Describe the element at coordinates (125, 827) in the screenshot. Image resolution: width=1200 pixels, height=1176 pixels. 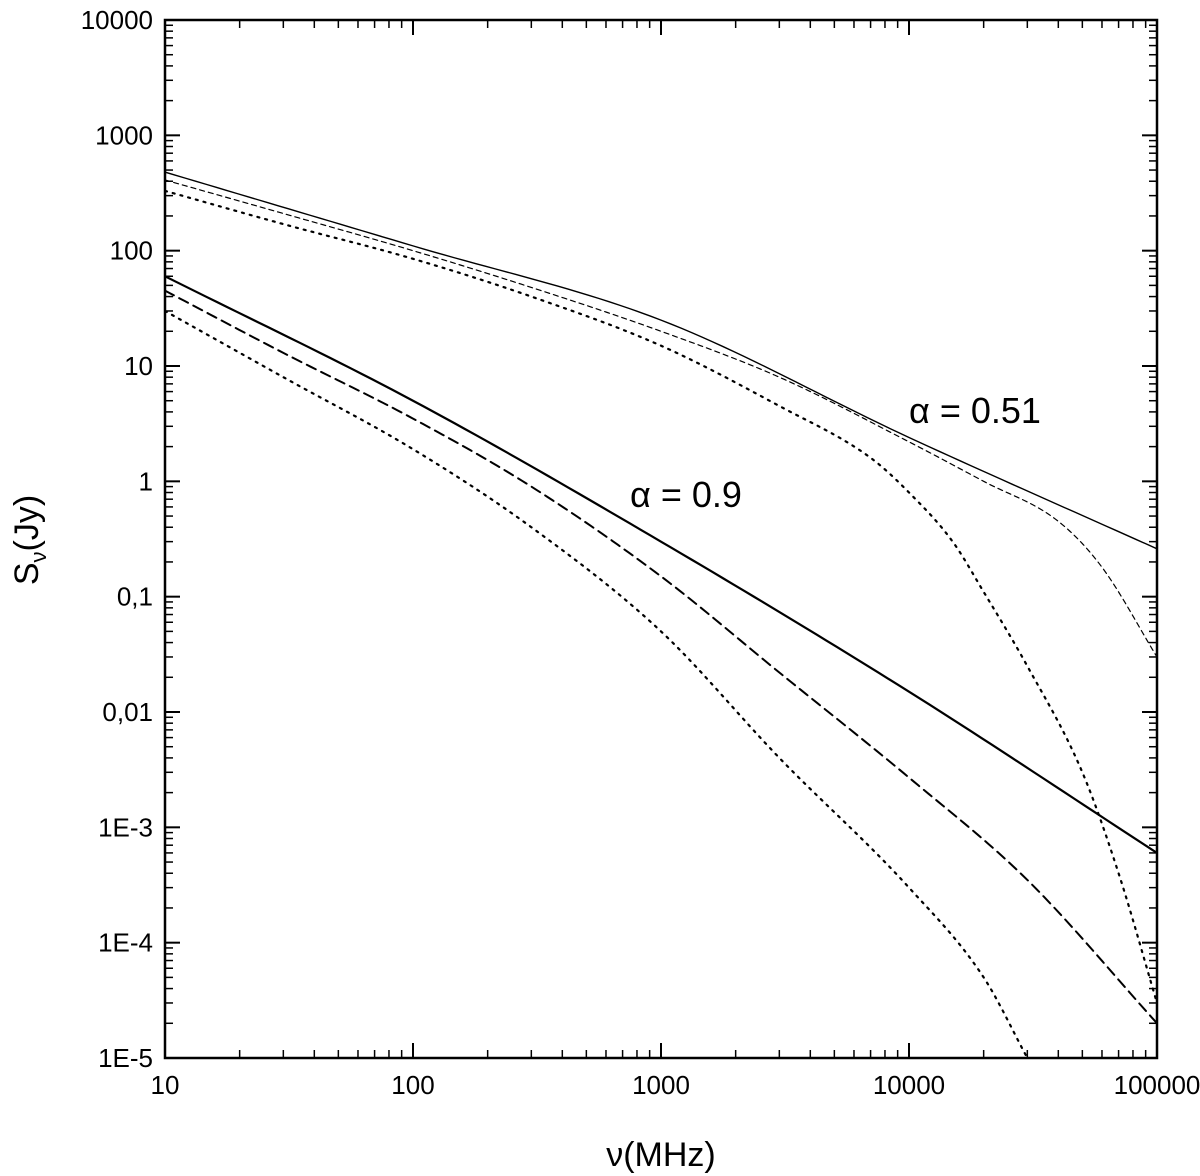
I see `y-tick-label: 1E-3` at that location.